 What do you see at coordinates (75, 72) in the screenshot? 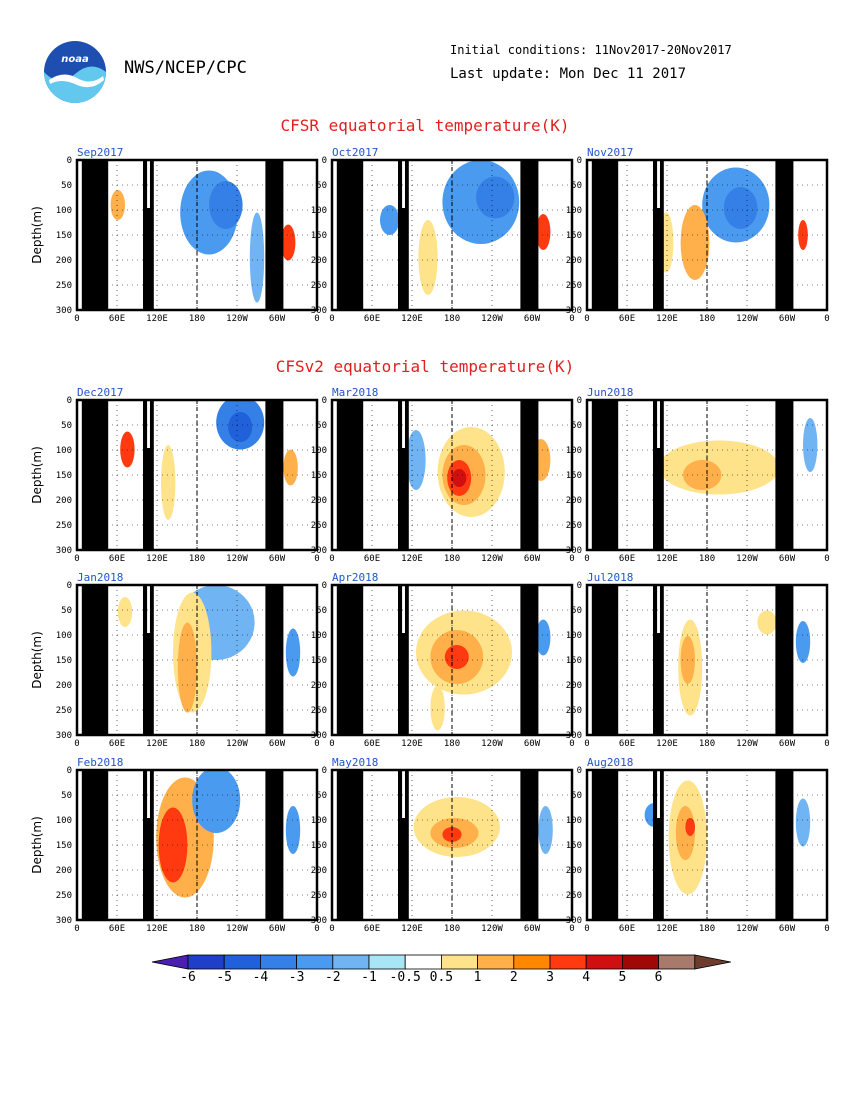
I see `noaa-logo: noaa` at bounding box center [75, 72].